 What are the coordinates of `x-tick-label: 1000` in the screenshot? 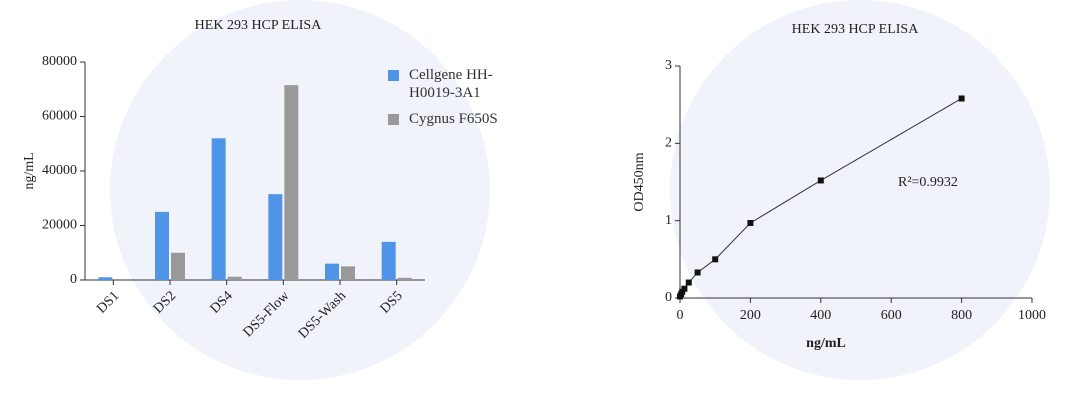 It's located at (1032, 315).